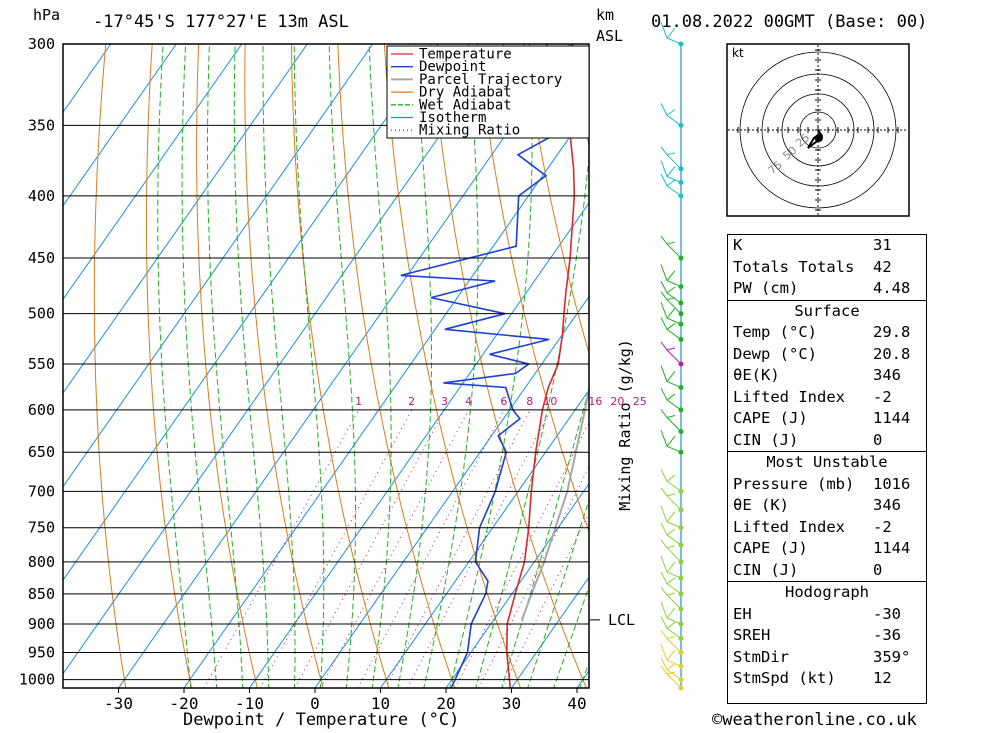  Describe the element at coordinates (827, 549) in the screenshot. I see `most-unstable-row: CAPE (J) 1144` at that location.